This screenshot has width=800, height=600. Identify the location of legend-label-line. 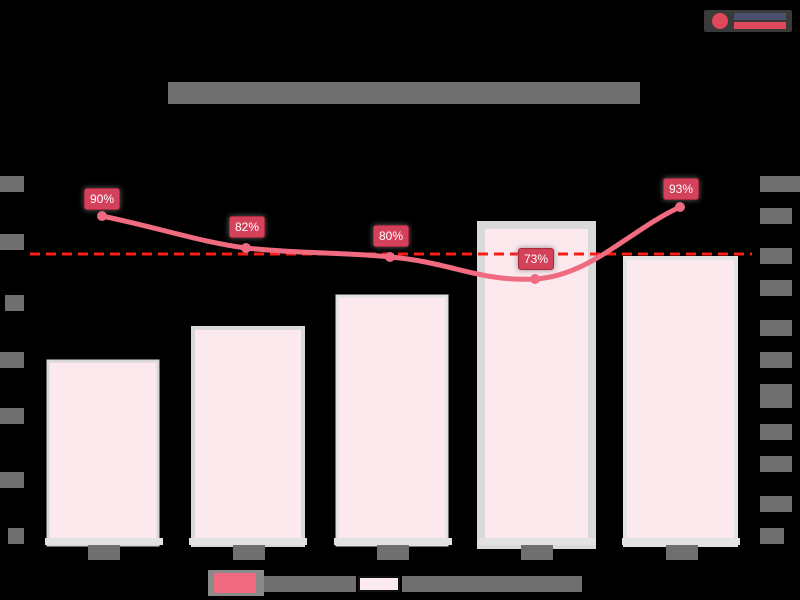
(310, 584).